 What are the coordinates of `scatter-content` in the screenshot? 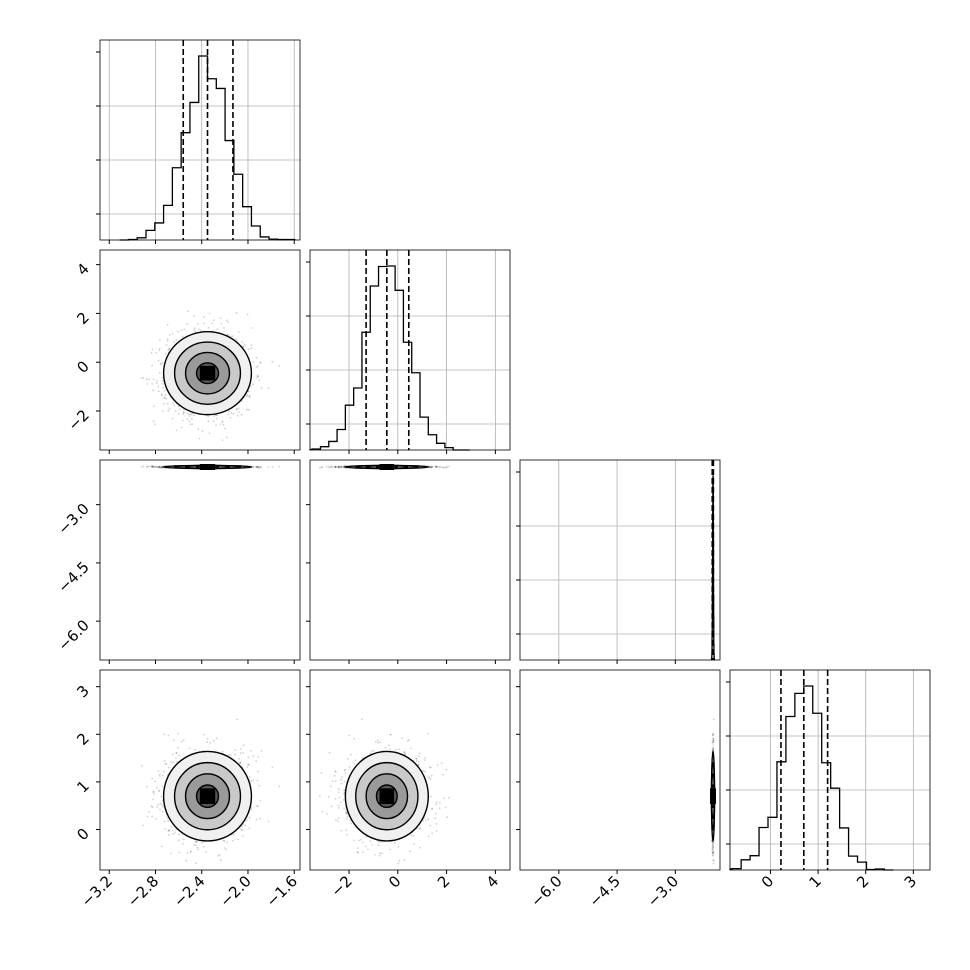 It's located at (384, 466).